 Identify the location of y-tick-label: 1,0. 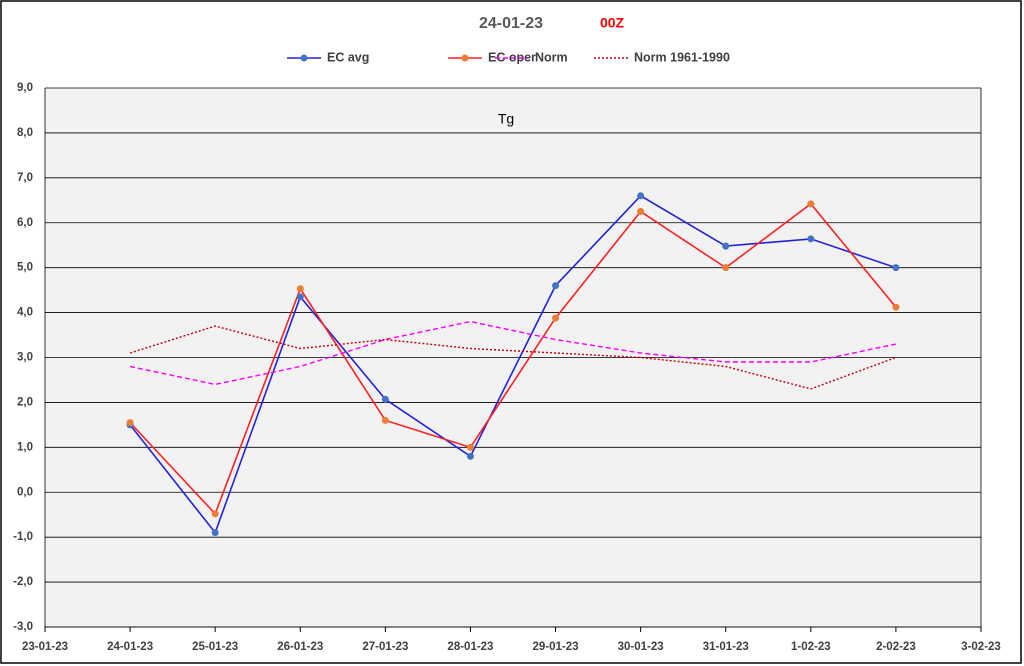
(25, 447).